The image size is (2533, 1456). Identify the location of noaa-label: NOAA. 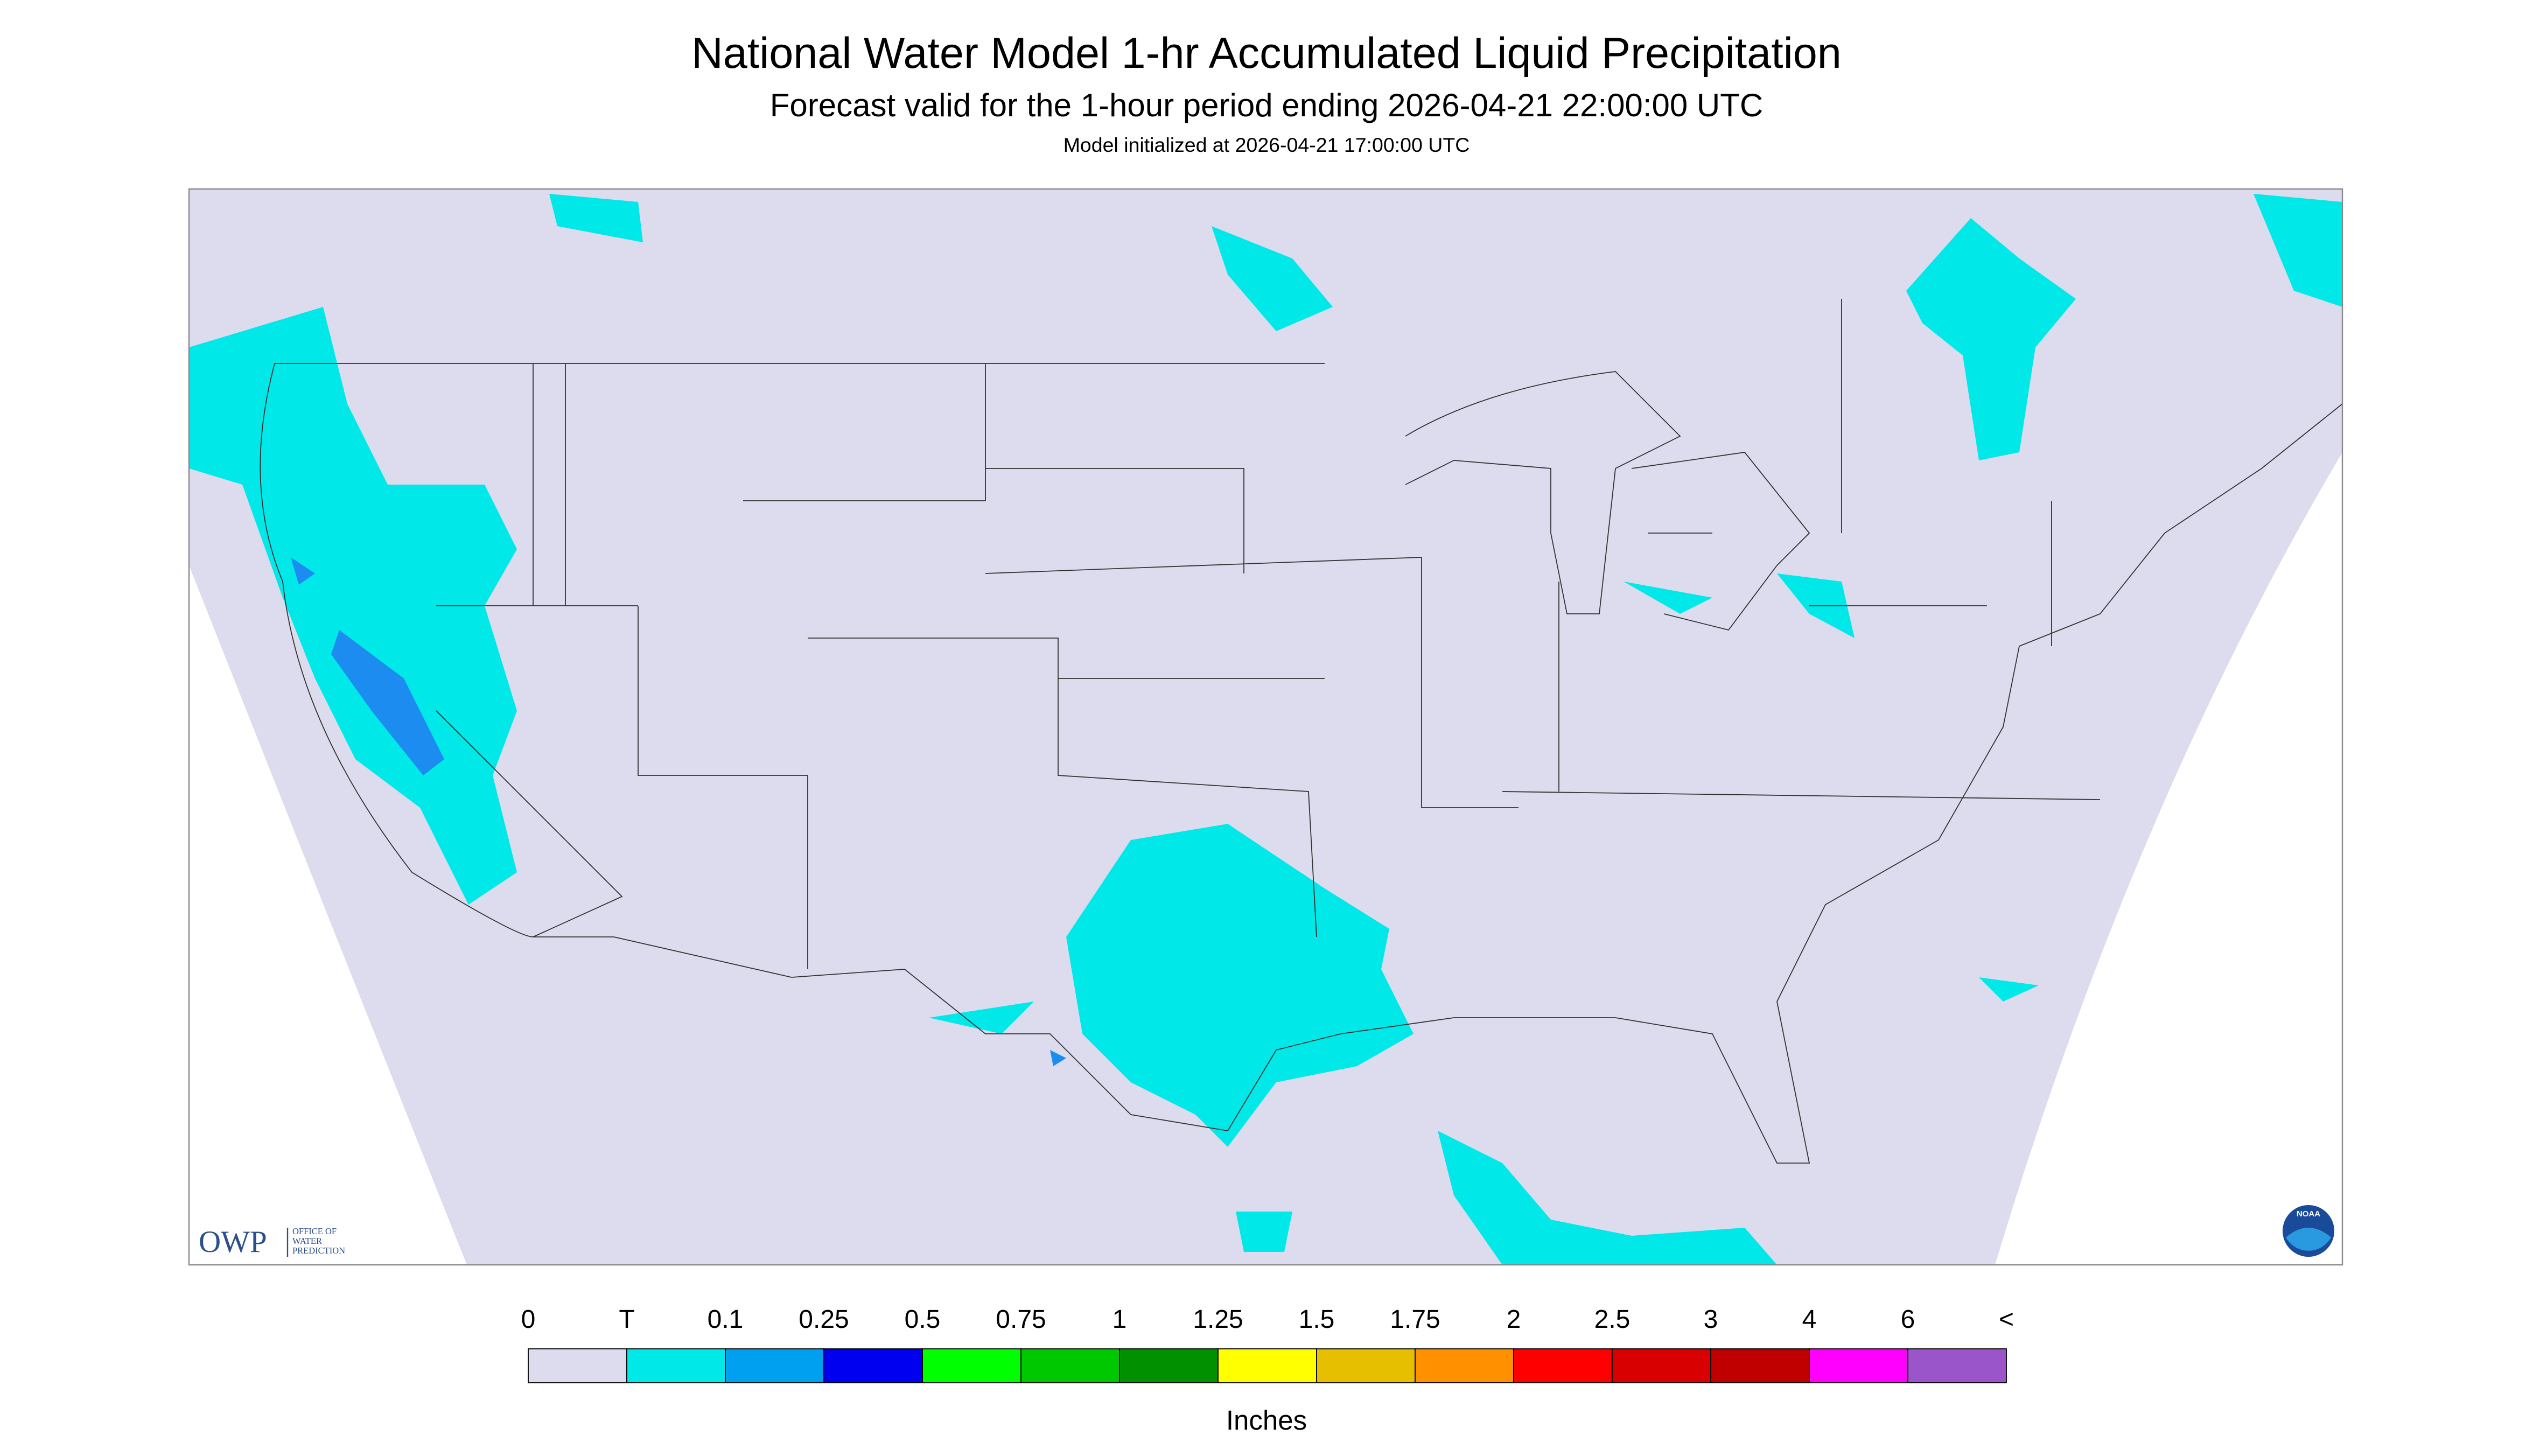
(2308, 1214).